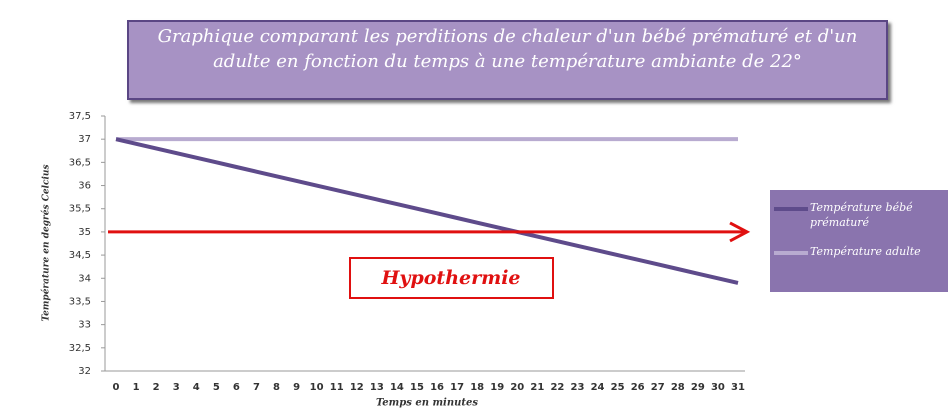  What do you see at coordinates (417, 387) in the screenshot?
I see `x-tick-label: 15` at bounding box center [417, 387].